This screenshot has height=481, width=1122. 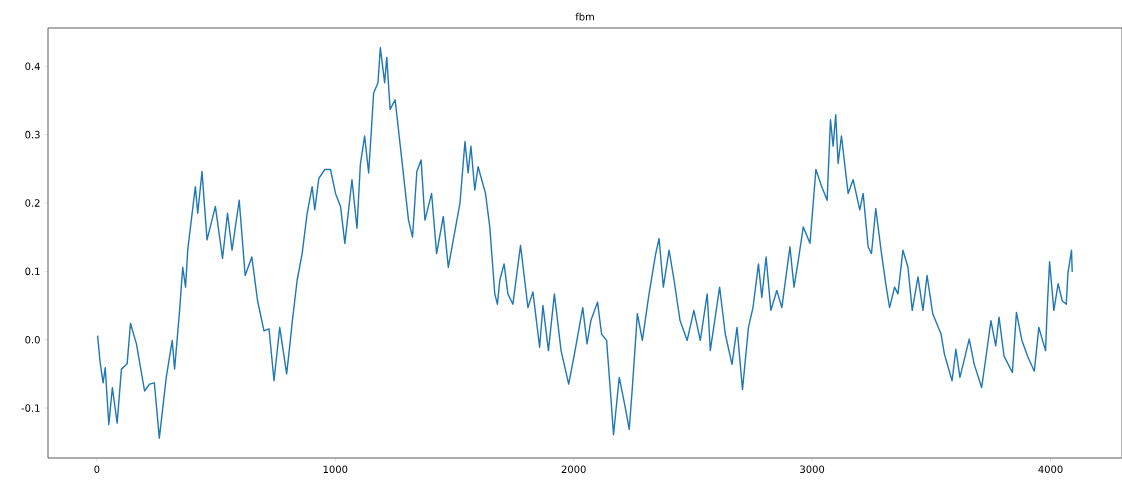 What do you see at coordinates (32, 134) in the screenshot?
I see `y-tick-label: 0.3` at bounding box center [32, 134].